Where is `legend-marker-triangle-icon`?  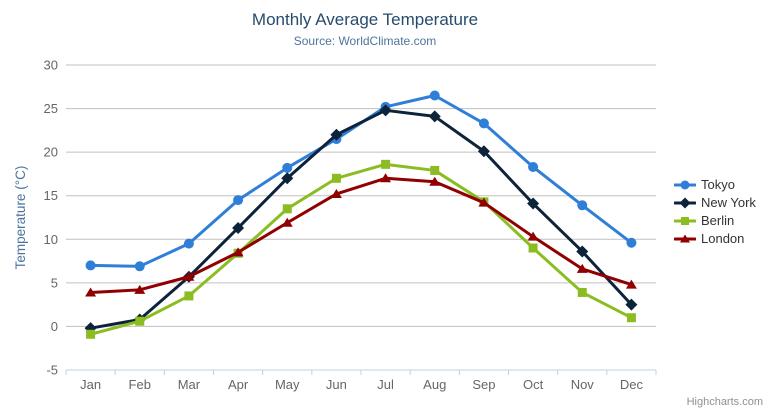 legend-marker-triangle-icon is located at coordinates (685, 238).